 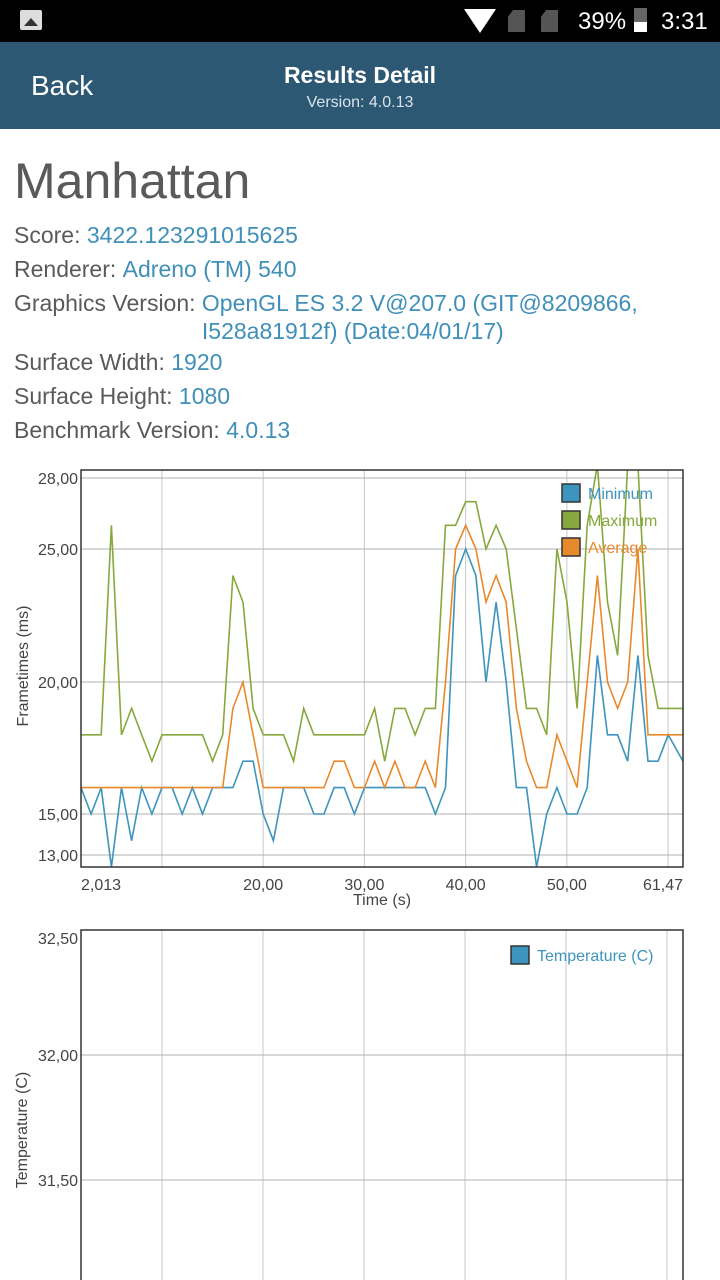 What do you see at coordinates (343, 362) in the screenshot?
I see `surface-width-row: Surface Width: 1920` at bounding box center [343, 362].